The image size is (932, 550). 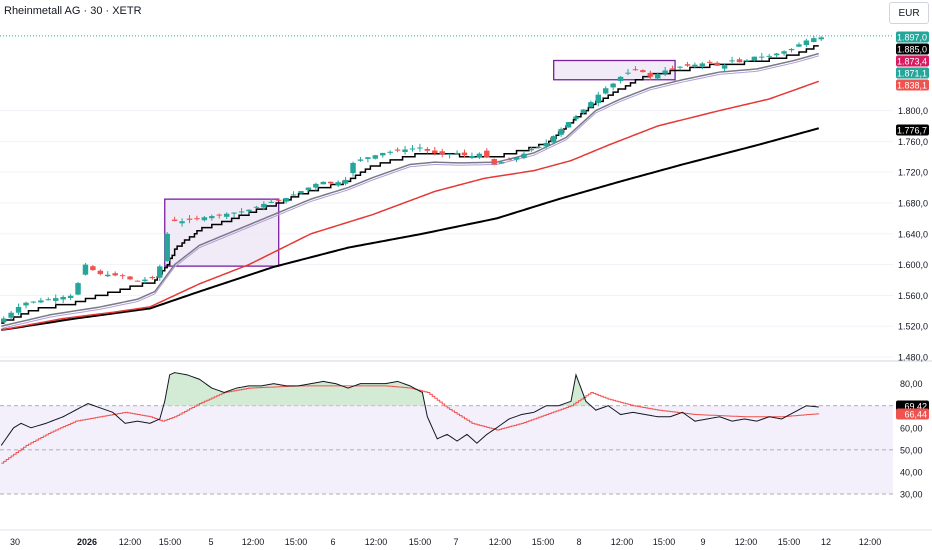 I want to click on price-label: 1.838,1, so click(x=912, y=86).